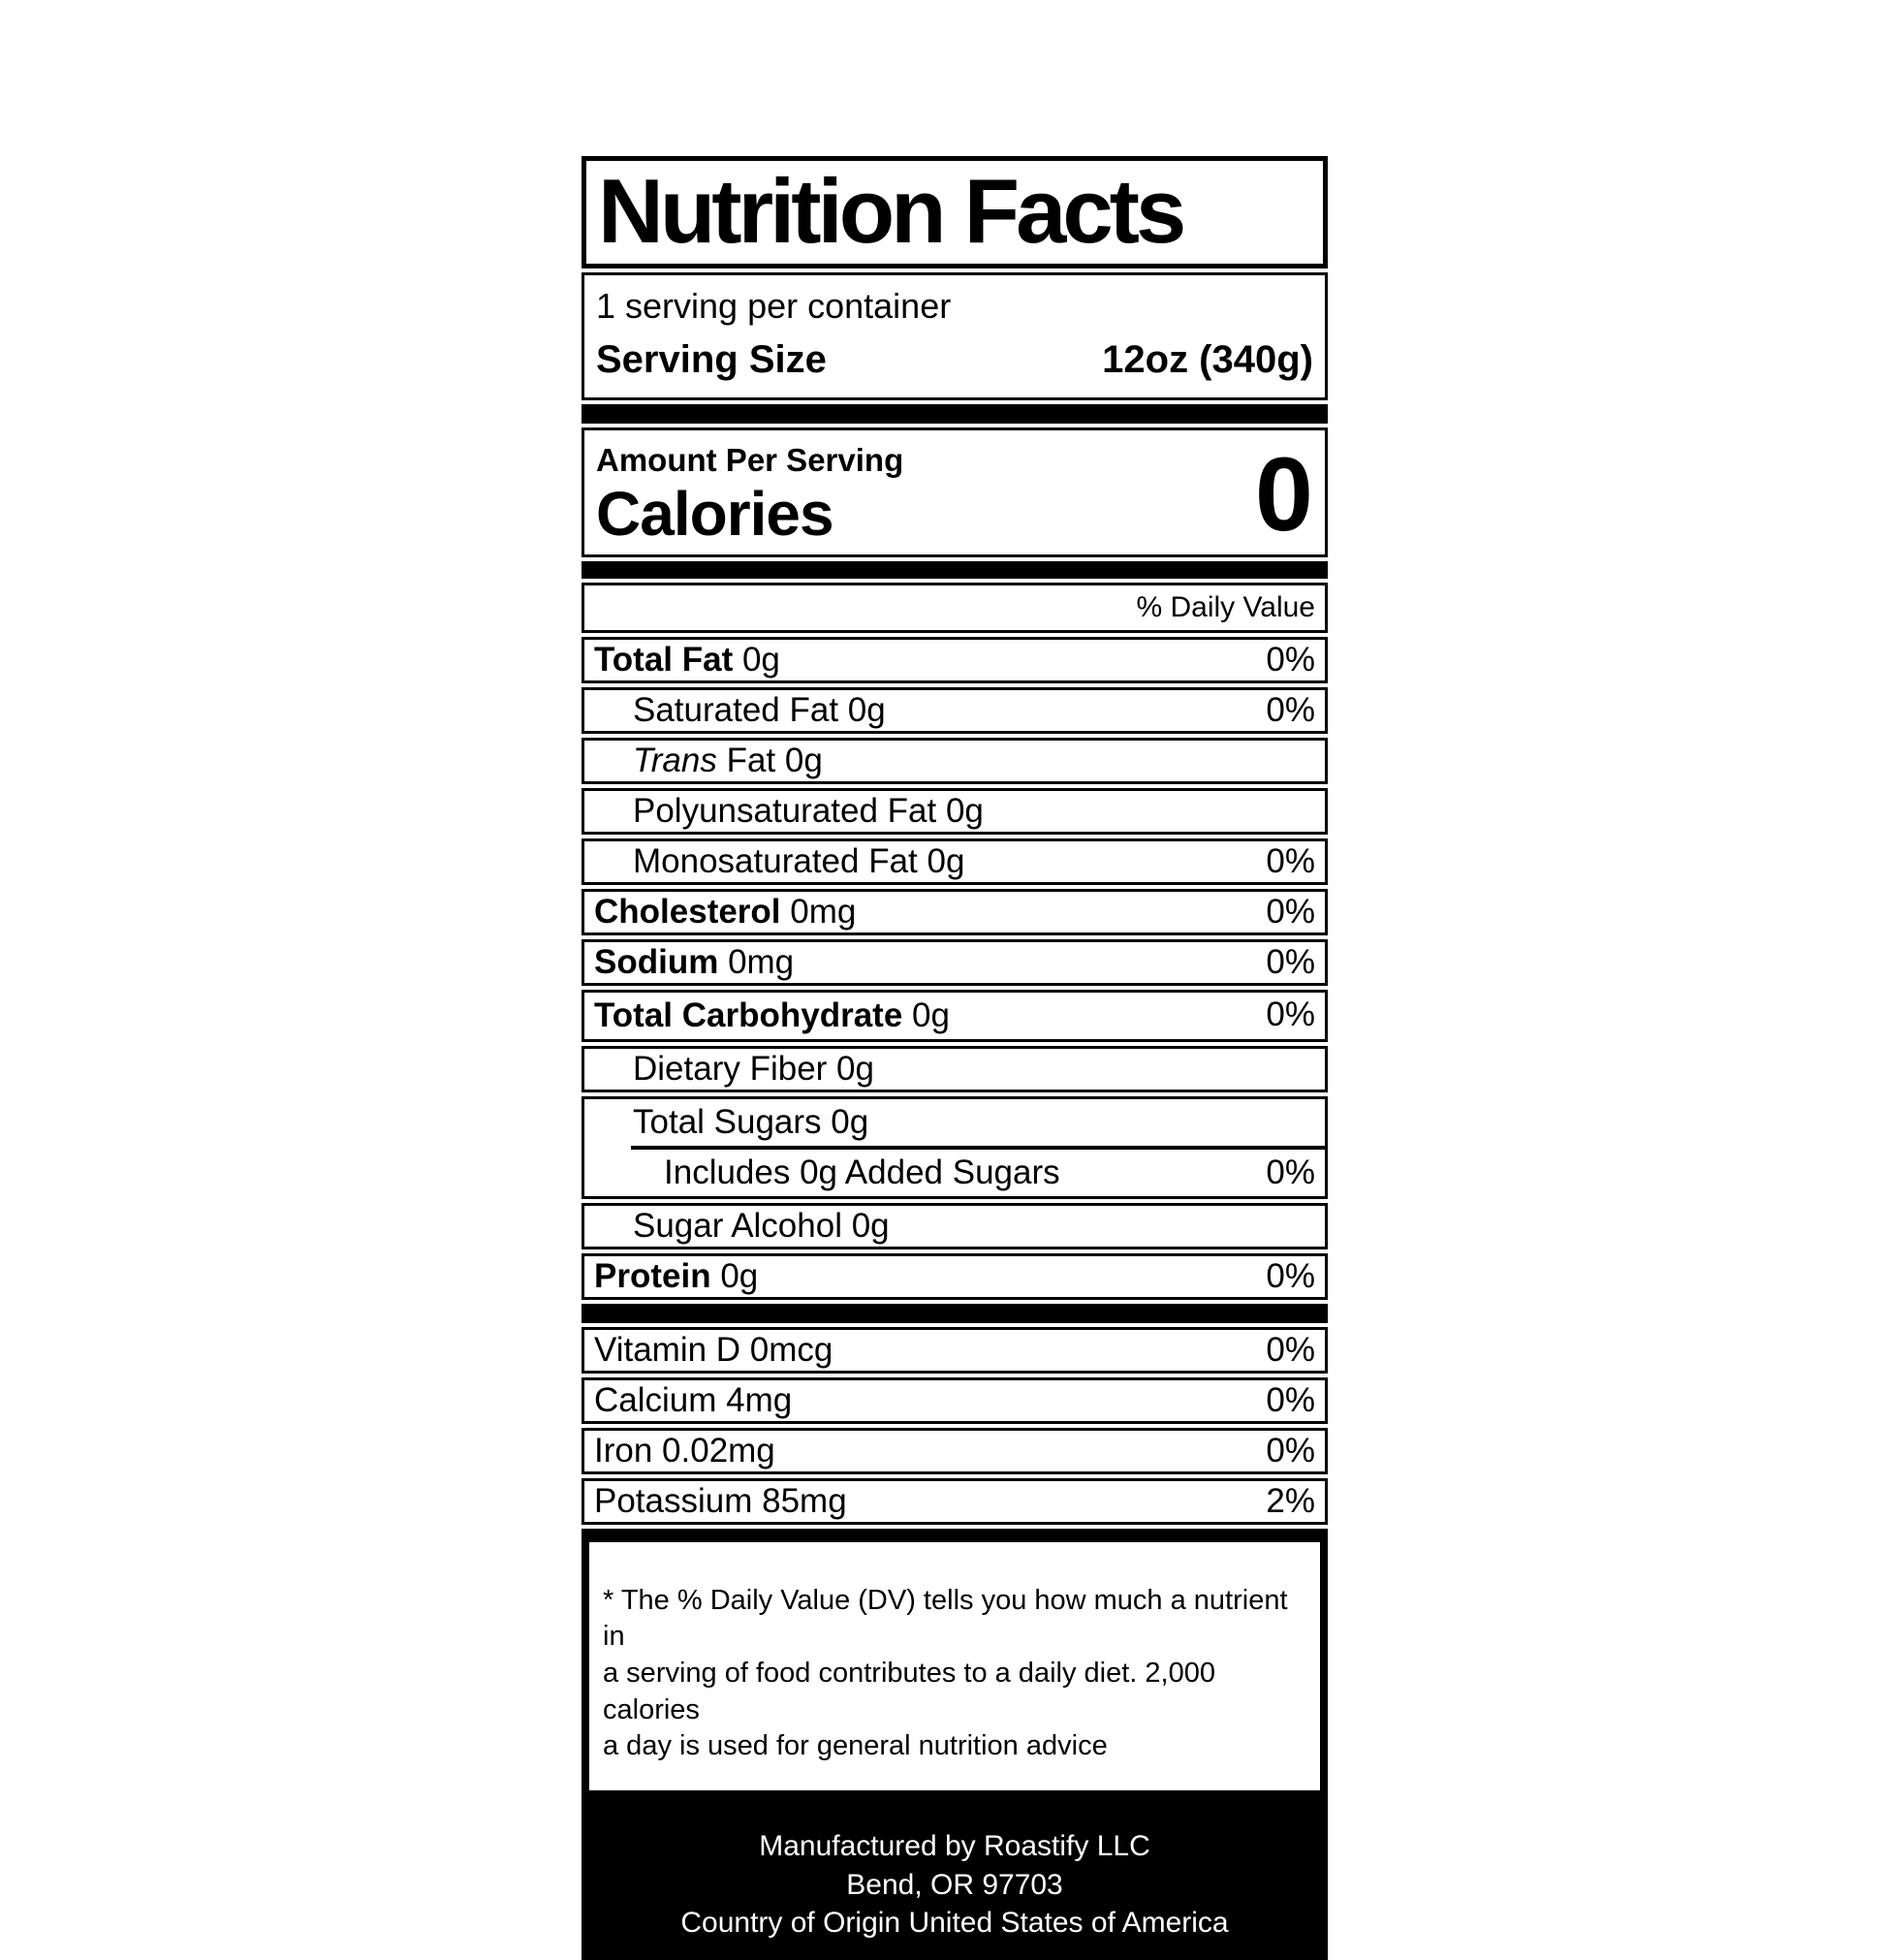 This screenshot has height=1960, width=1886. I want to click on footer-line: Manufactured by Roastify LLC, so click(954, 1846).